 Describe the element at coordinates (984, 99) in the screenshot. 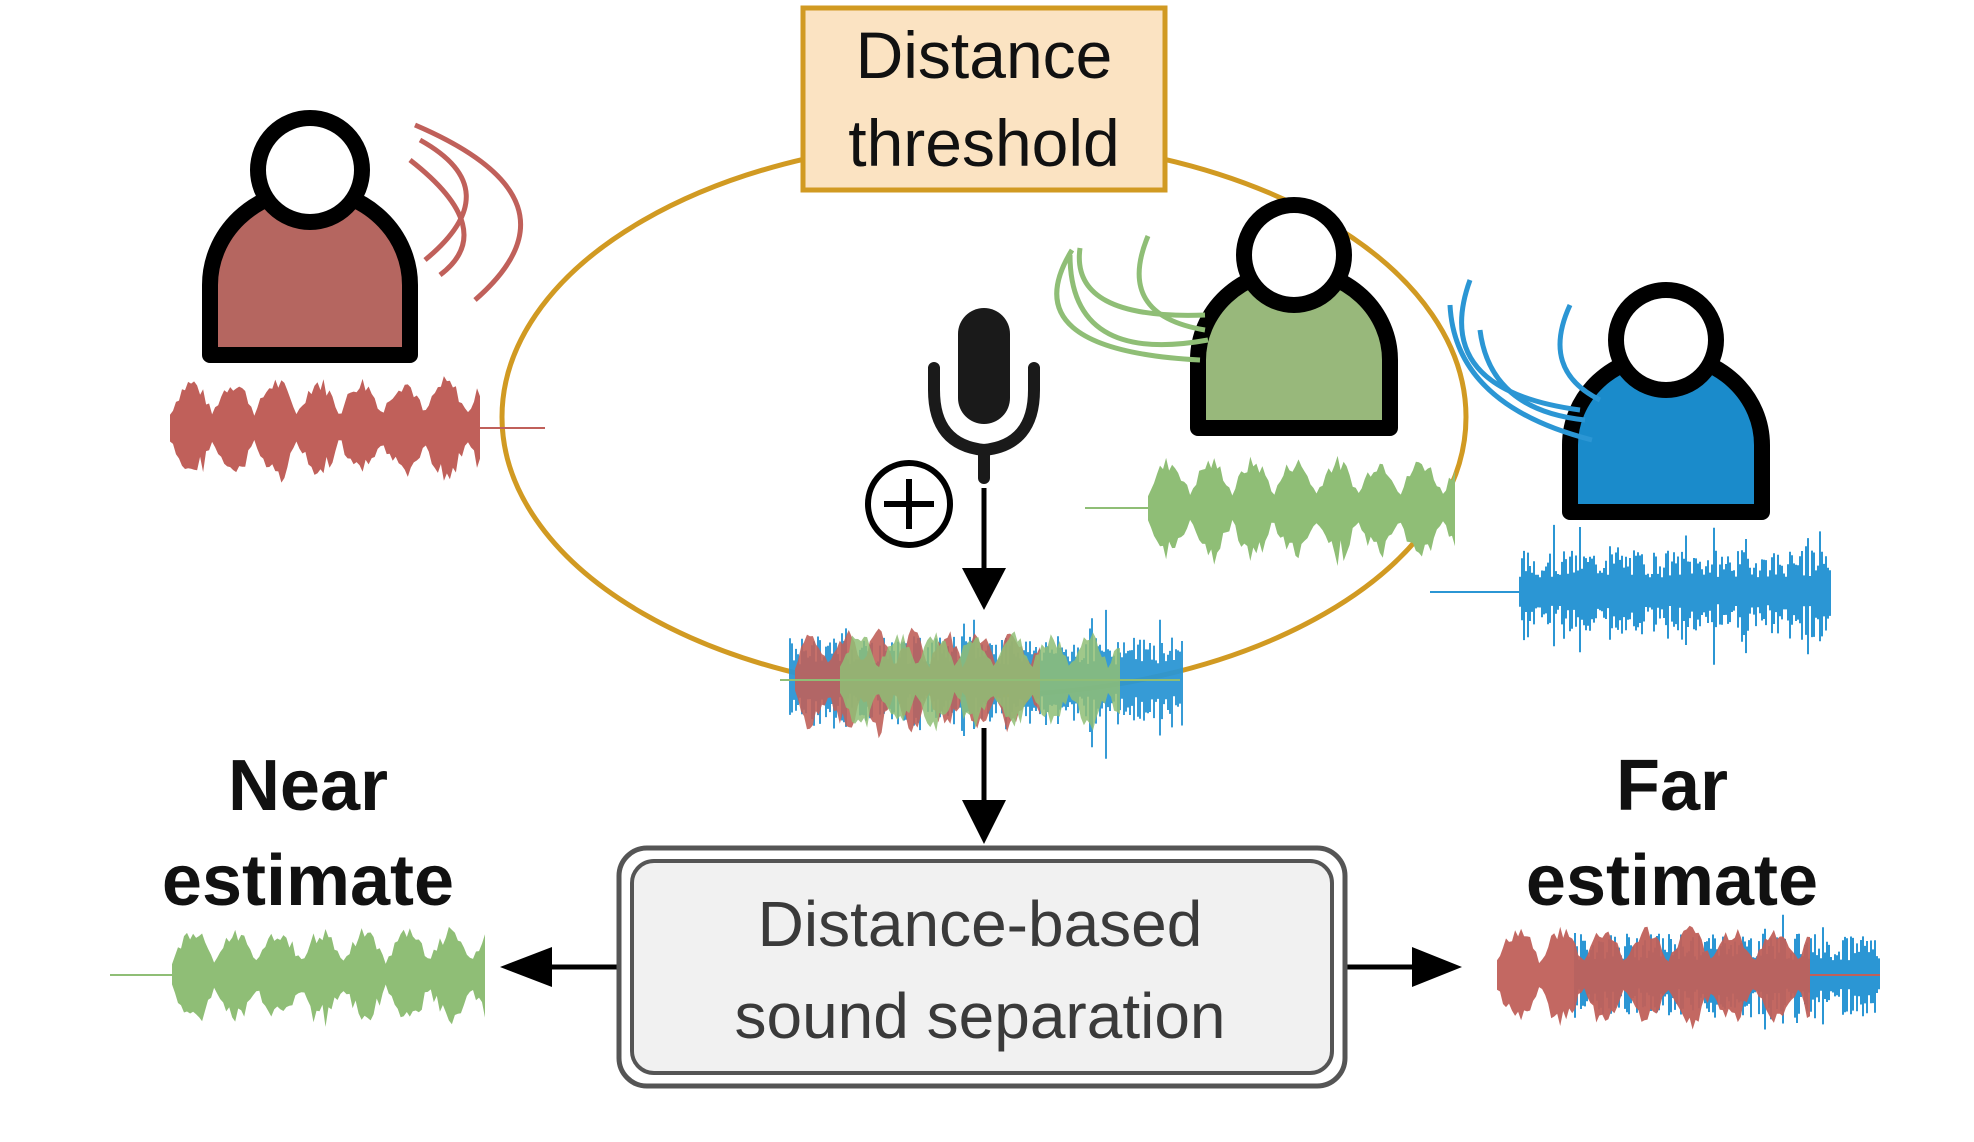

I see `threshold-box` at that location.